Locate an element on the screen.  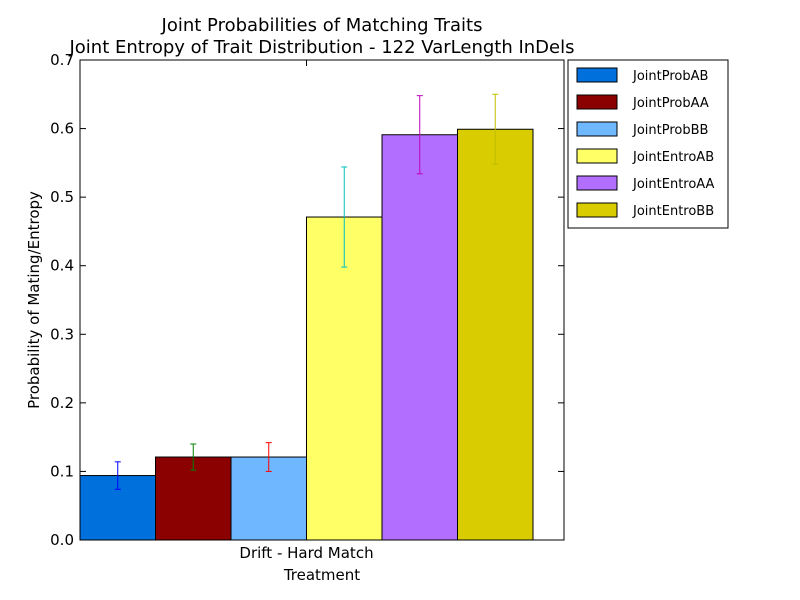
legend-frame is located at coordinates (648, 144).